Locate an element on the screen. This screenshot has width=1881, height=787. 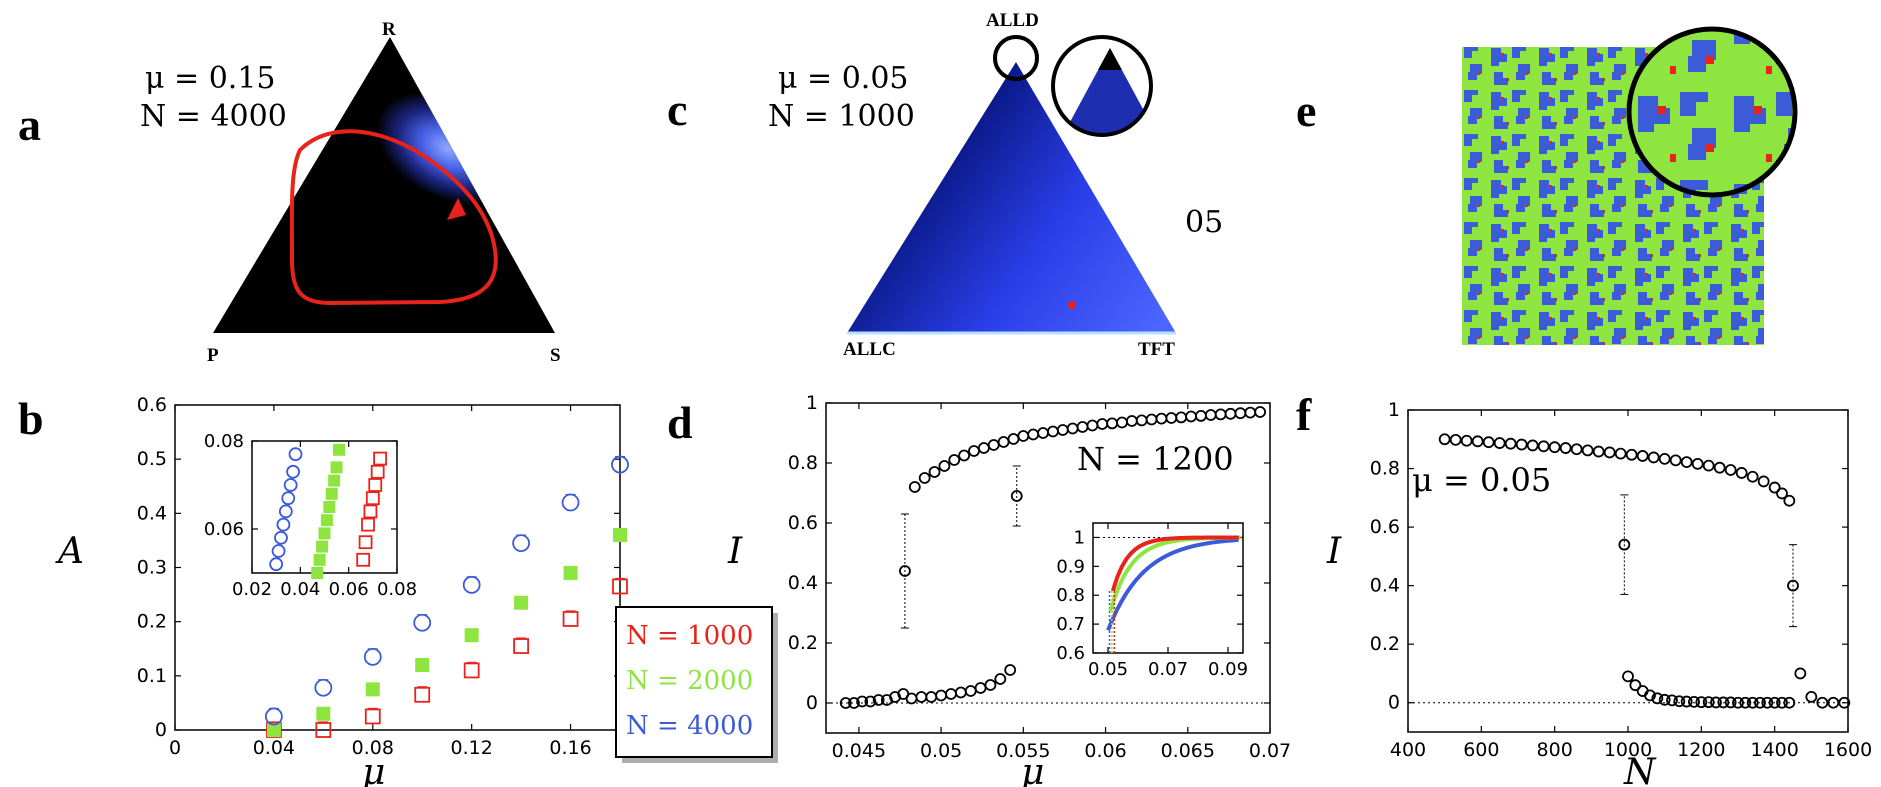
chart-b-inset-xtick-label: 0.02 is located at coordinates (252, 589).